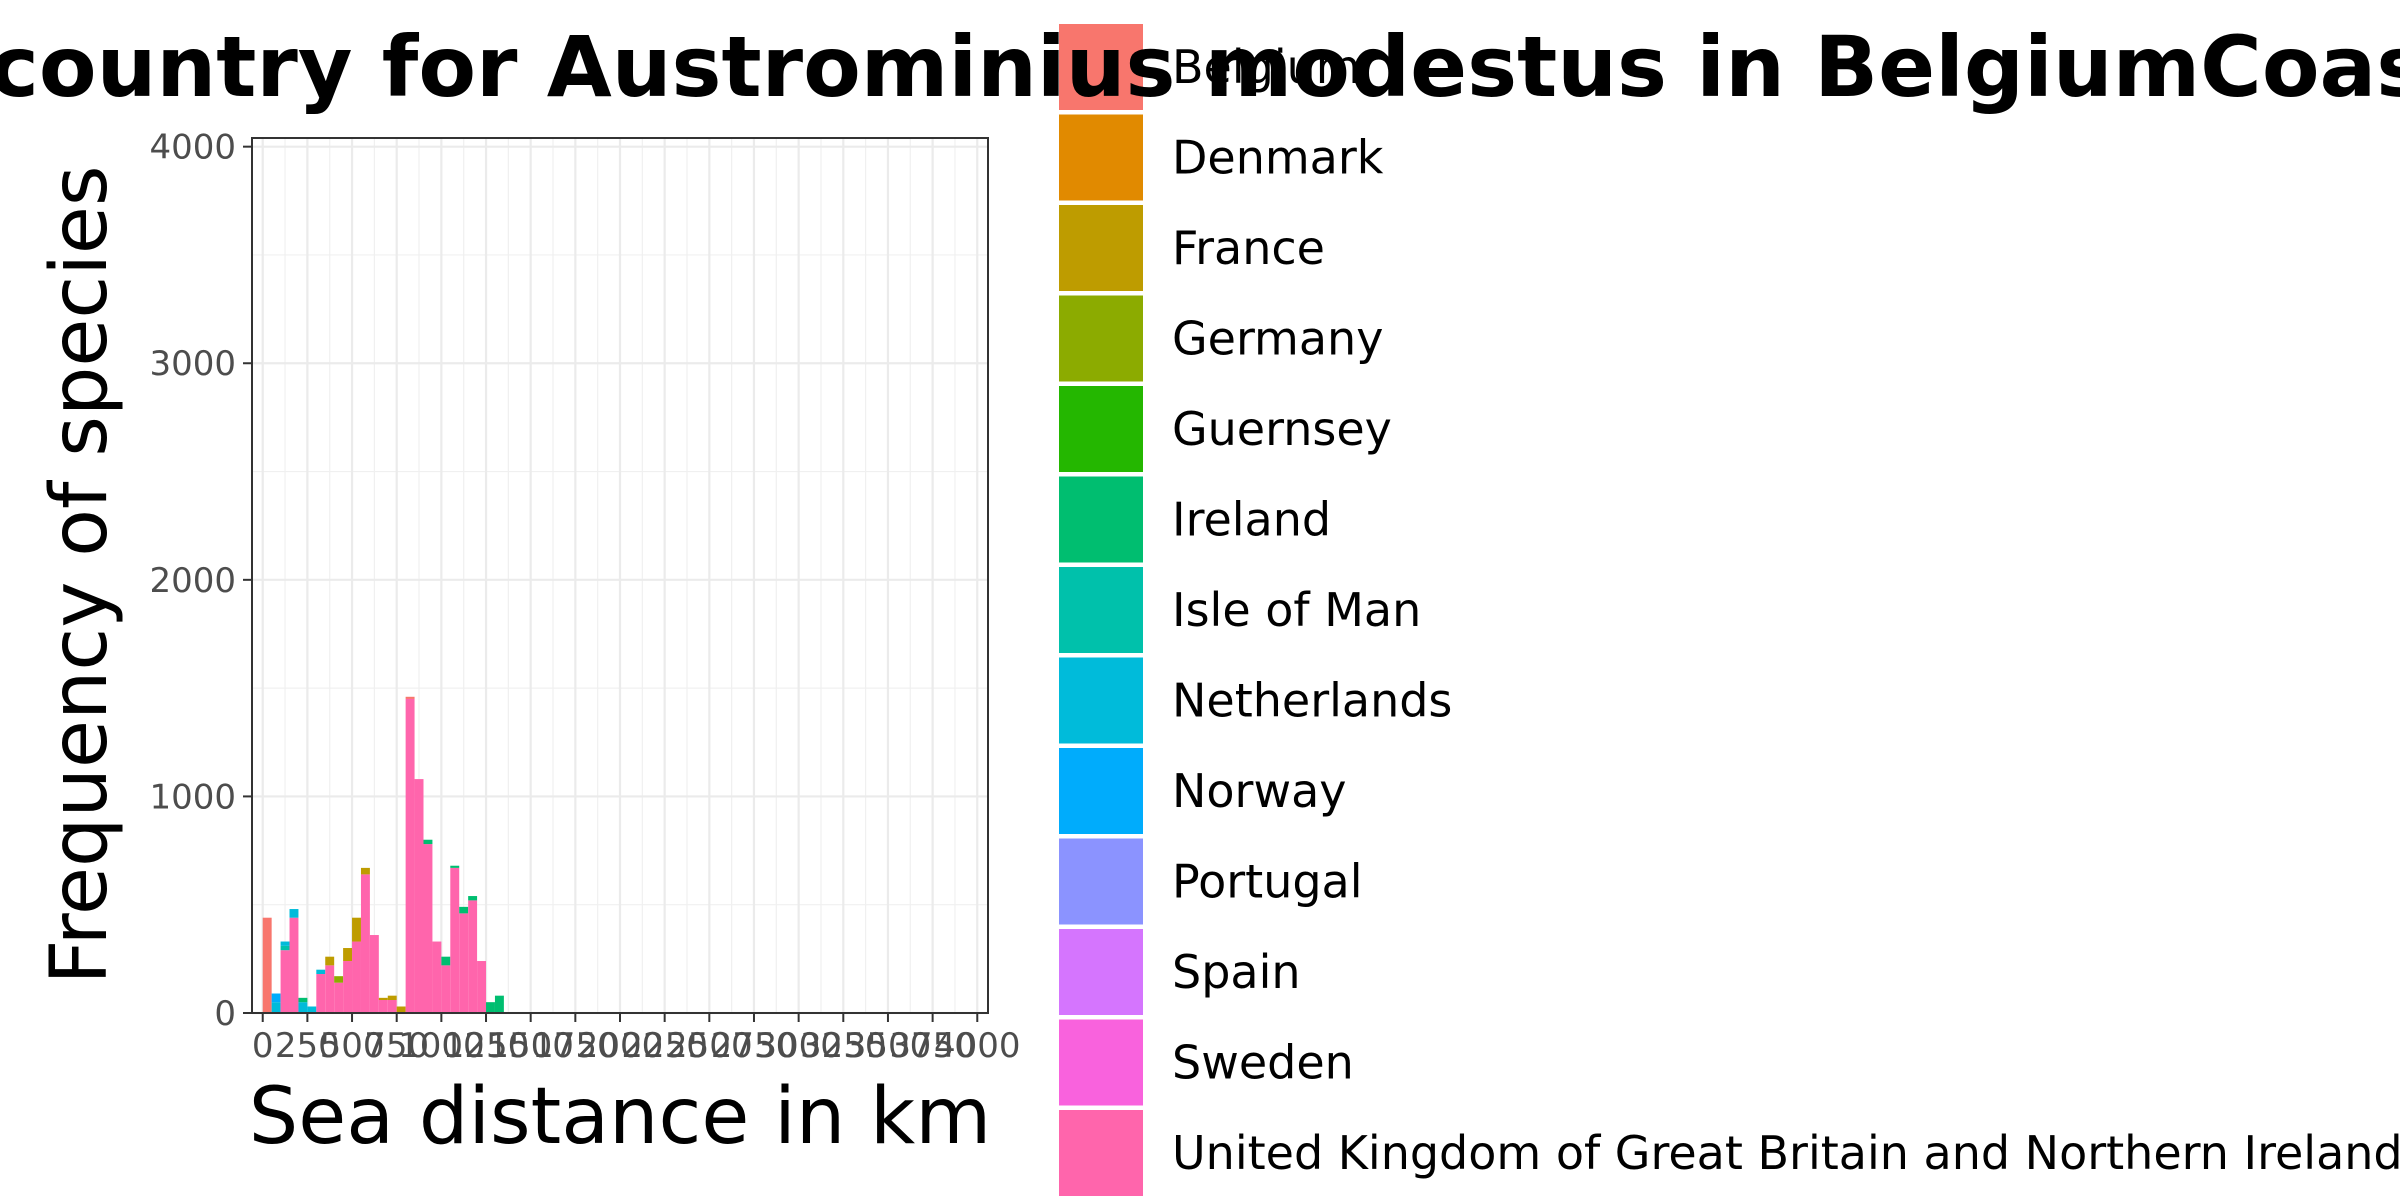  What do you see at coordinates (977, 1046) in the screenshot?
I see `x-tick-label: 4000` at bounding box center [977, 1046].